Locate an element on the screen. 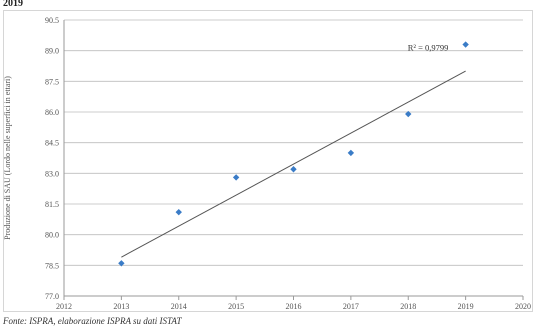 Image resolution: width=540 pixels, height=331 pixels. y-tick-label: 87.5 is located at coordinates (52, 81).